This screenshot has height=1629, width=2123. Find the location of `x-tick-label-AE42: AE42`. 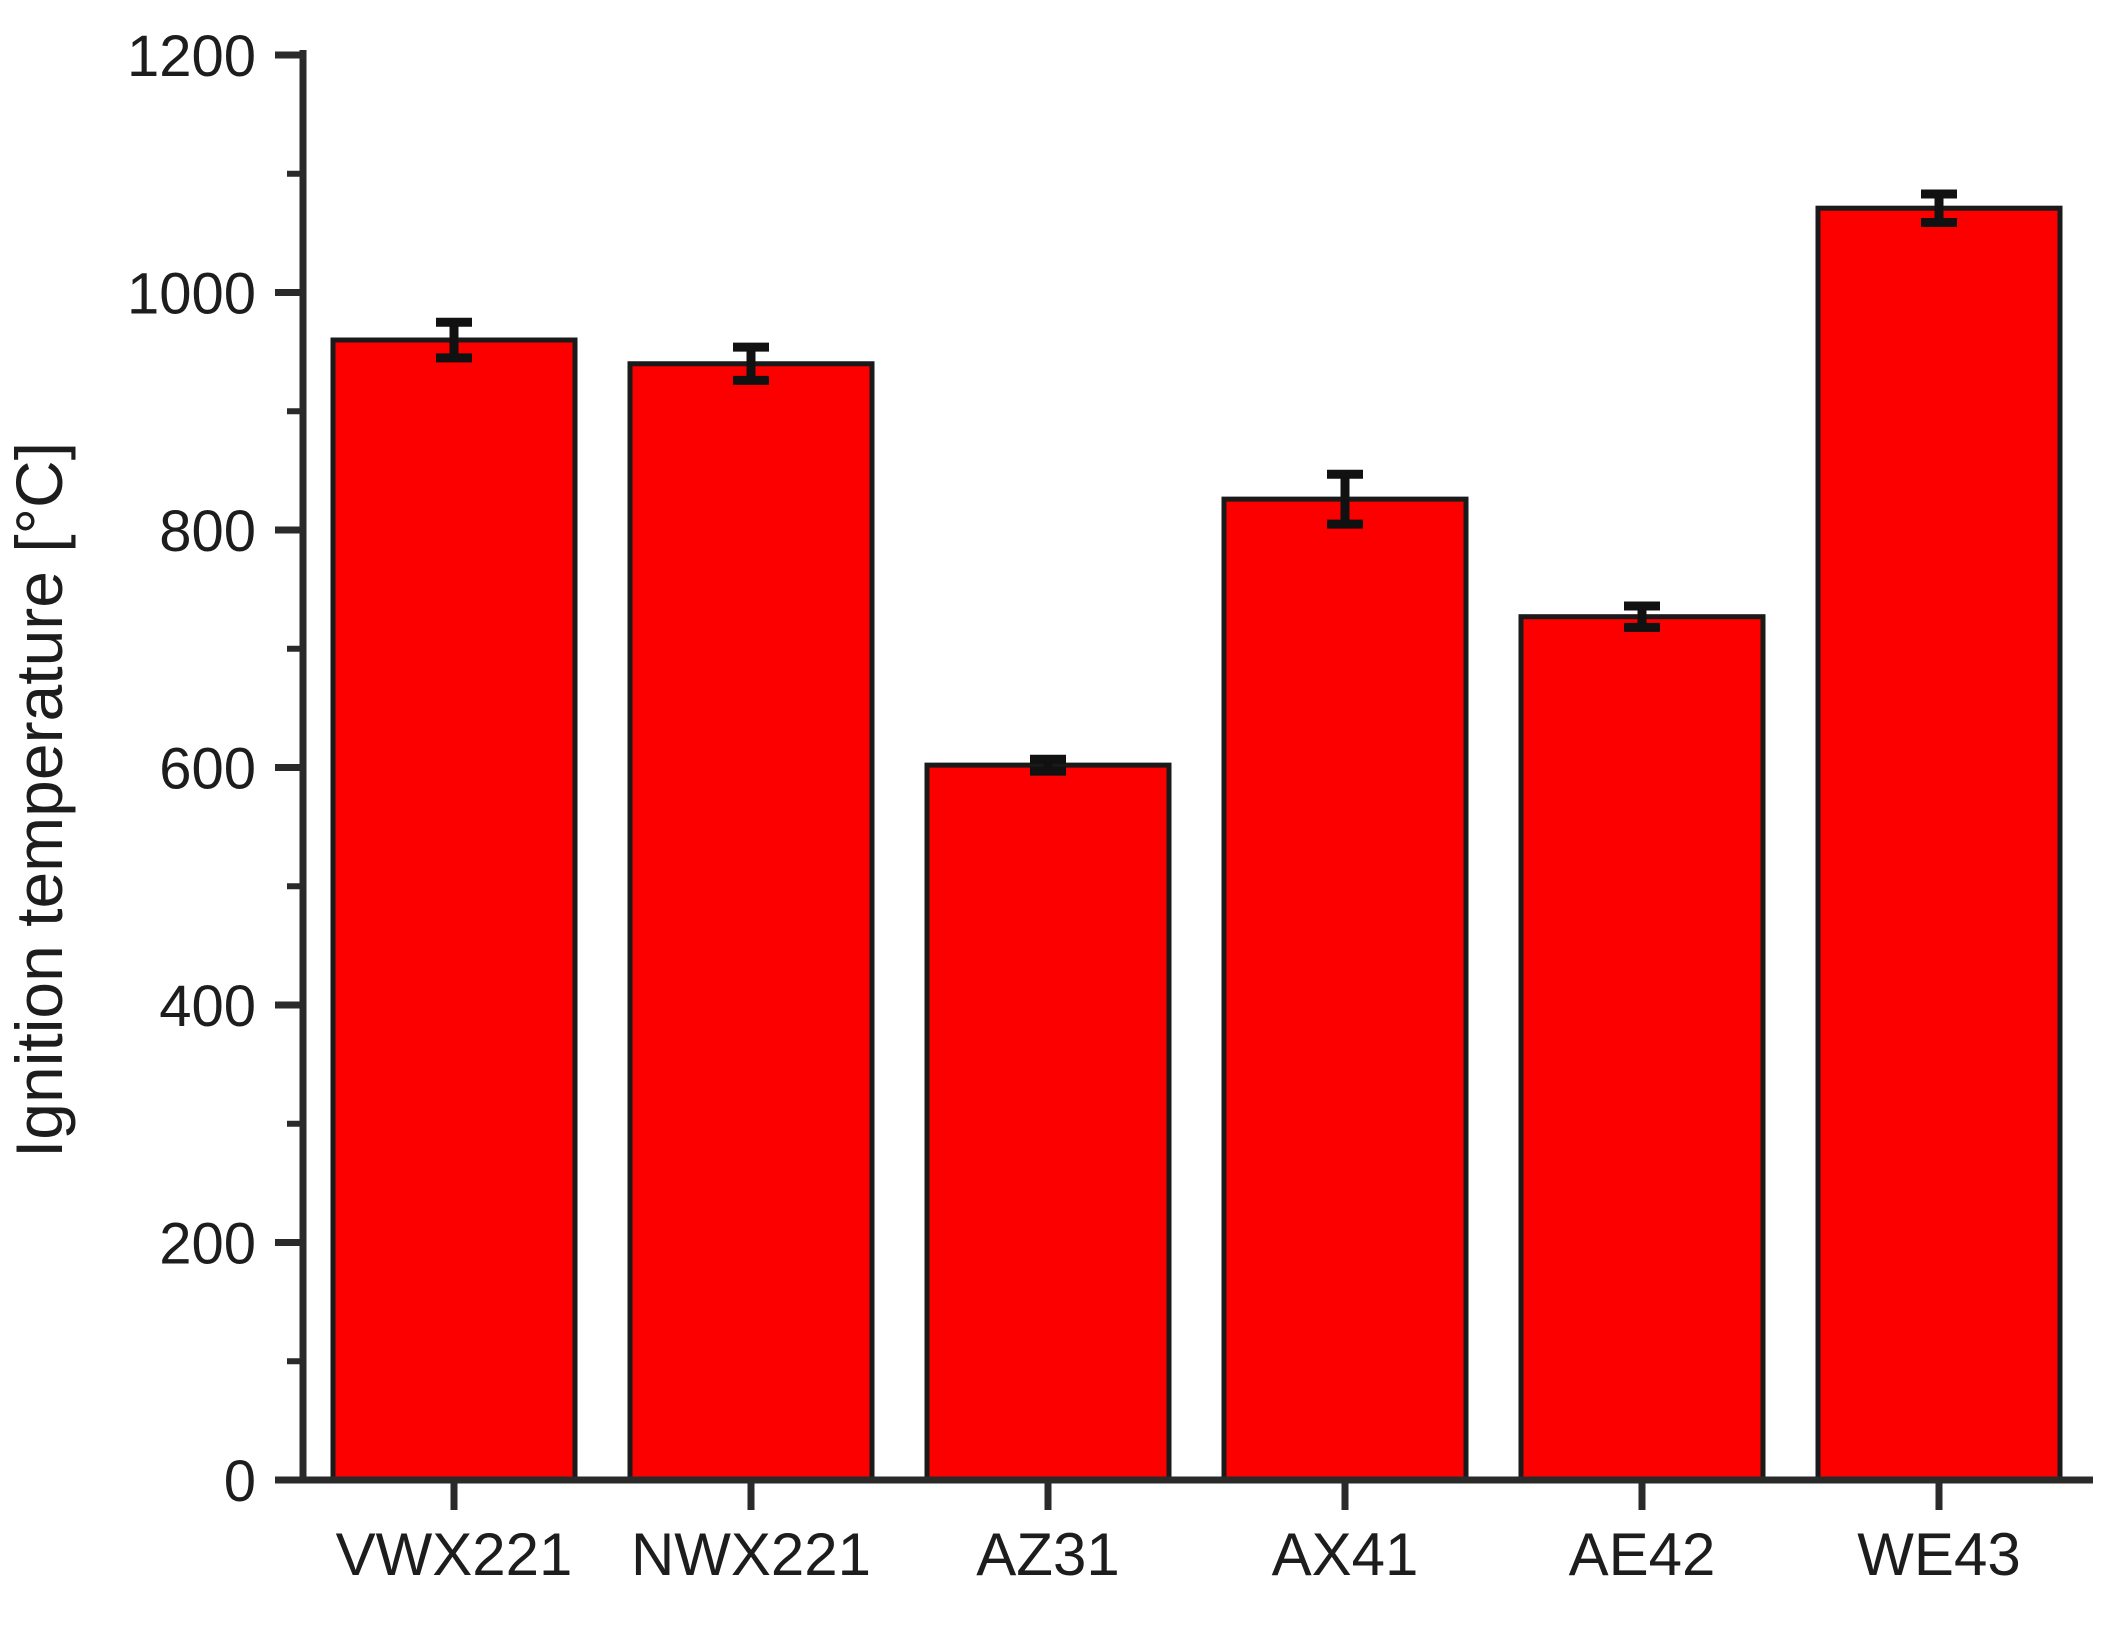

x-tick-label-AE42: AE42 is located at coordinates (1642, 1554).